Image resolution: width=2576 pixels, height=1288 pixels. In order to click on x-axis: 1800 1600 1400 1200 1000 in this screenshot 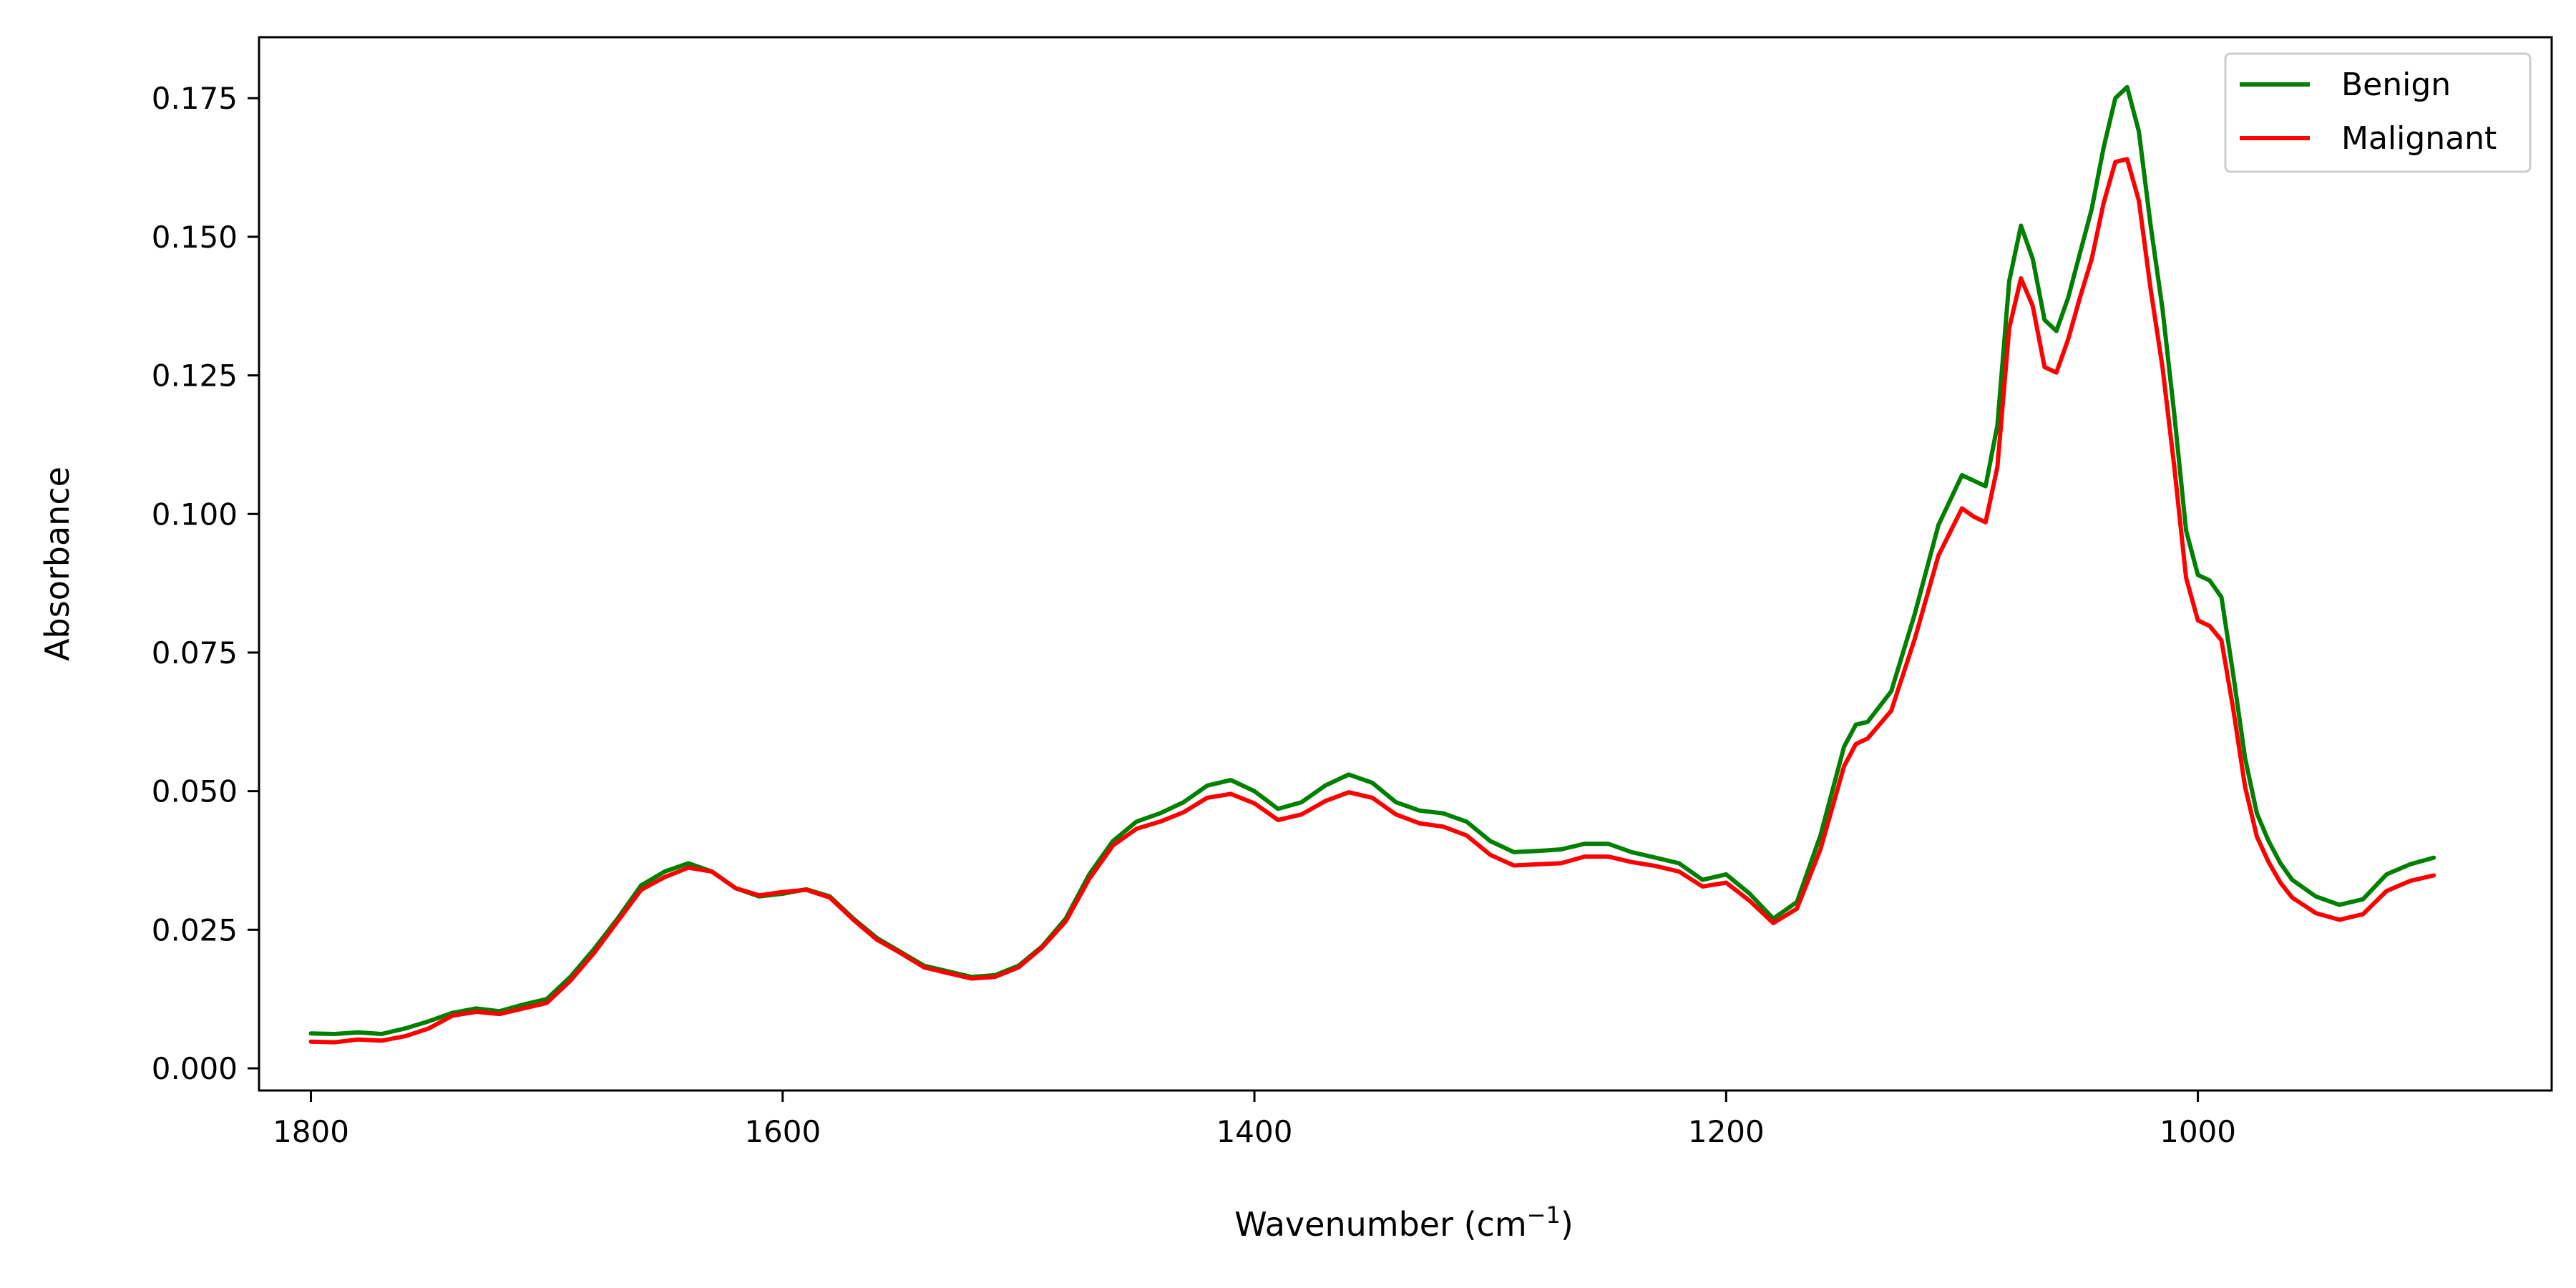, I will do `click(1254, 1120)`.